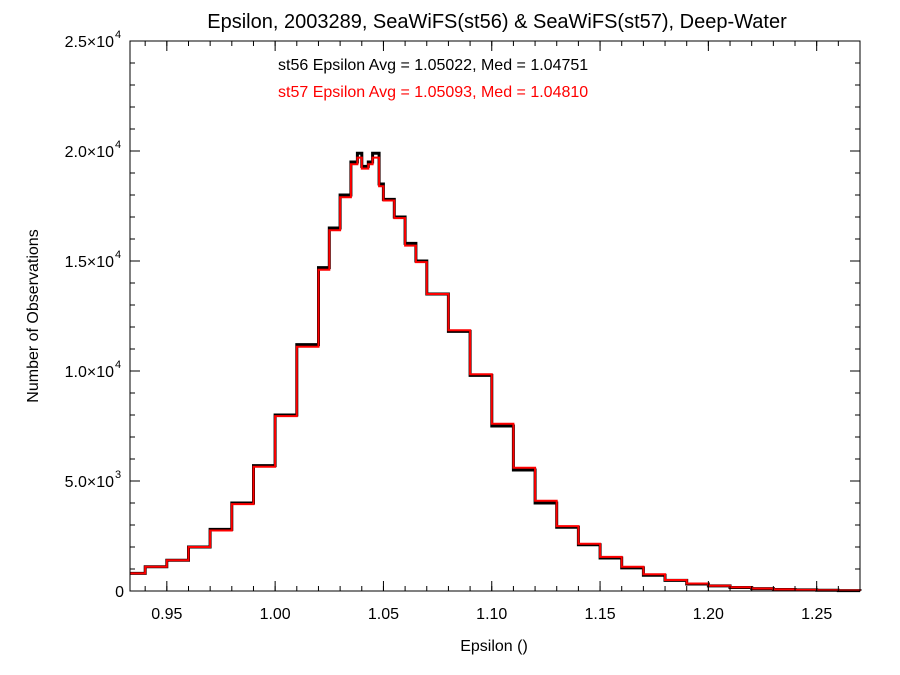  Describe the element at coordinates (119, 592) in the screenshot. I see `y-tick-label: 0` at that location.